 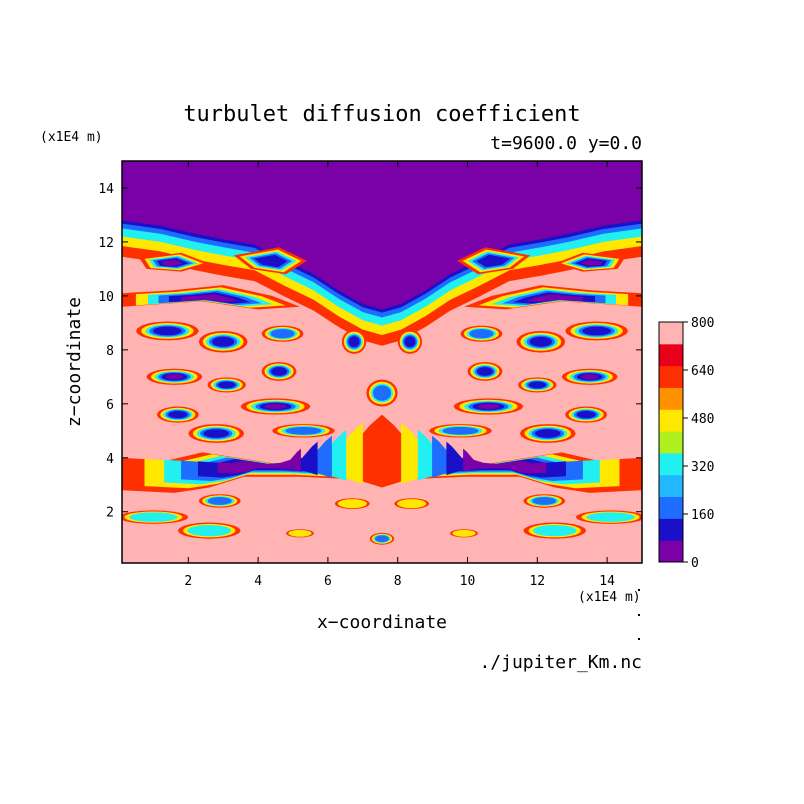 What do you see at coordinates (188, 581) in the screenshot?
I see `x-tick-label: 2` at bounding box center [188, 581].